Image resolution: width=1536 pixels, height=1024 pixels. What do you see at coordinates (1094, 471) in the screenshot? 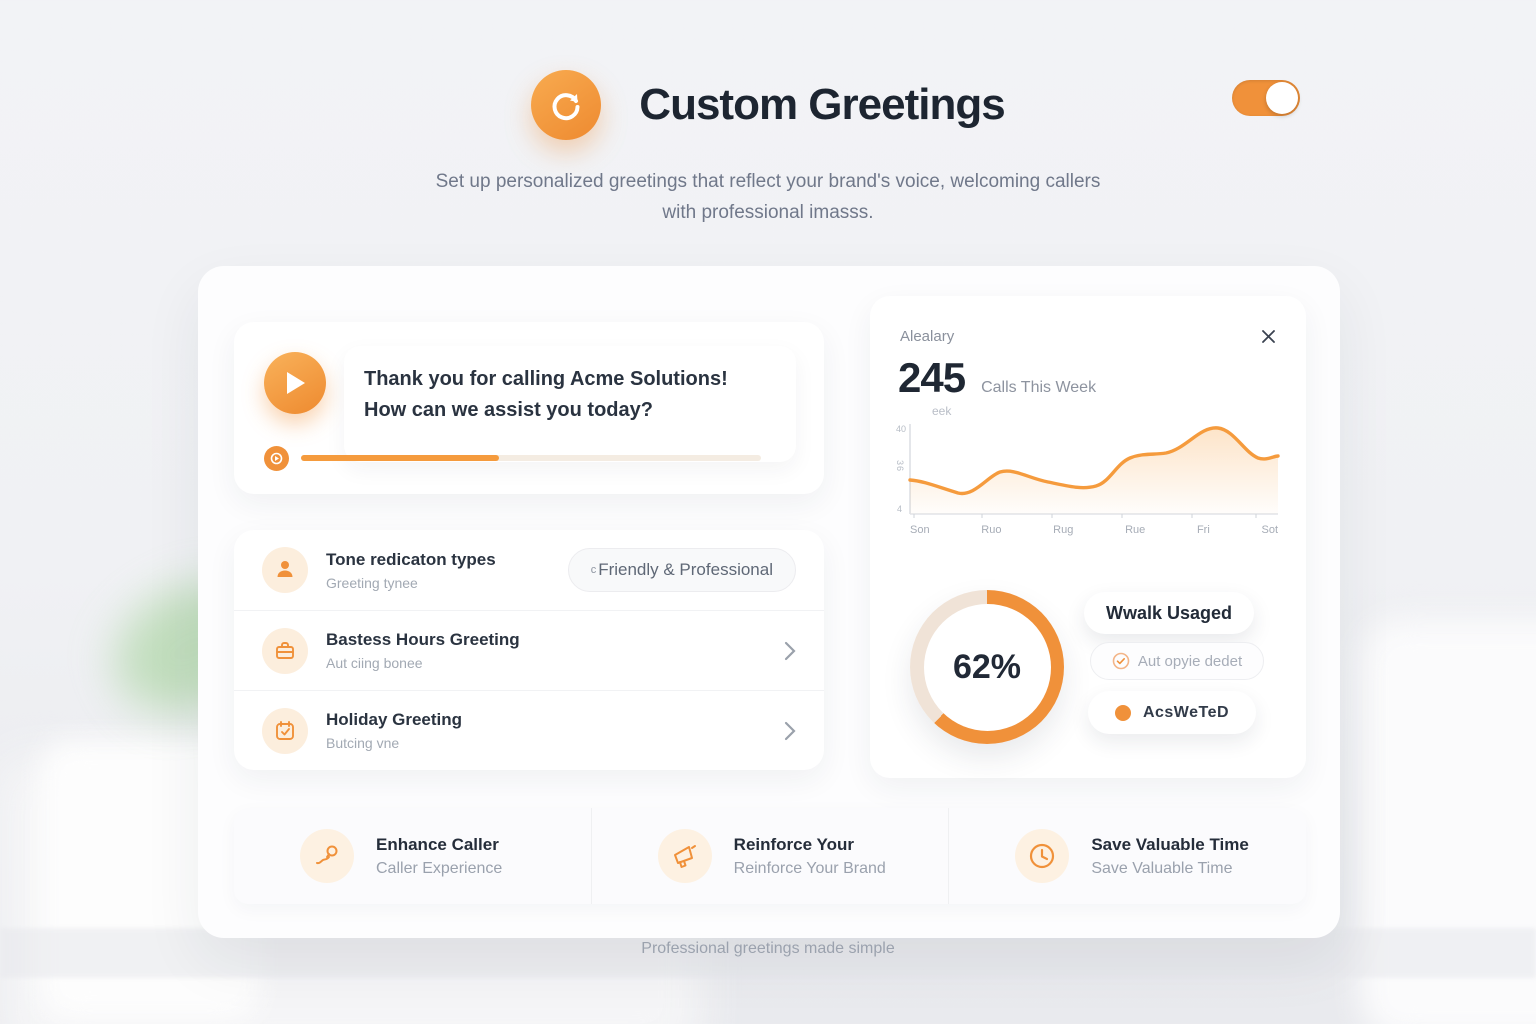
I see `chart-canvas` at bounding box center [1094, 471].